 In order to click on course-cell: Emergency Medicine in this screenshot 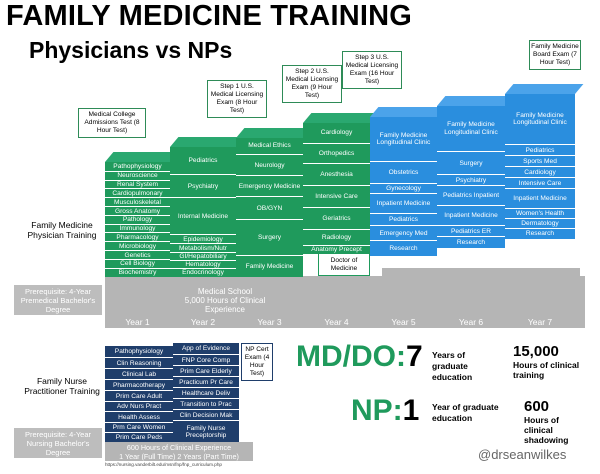, I will do `click(269, 186)`.